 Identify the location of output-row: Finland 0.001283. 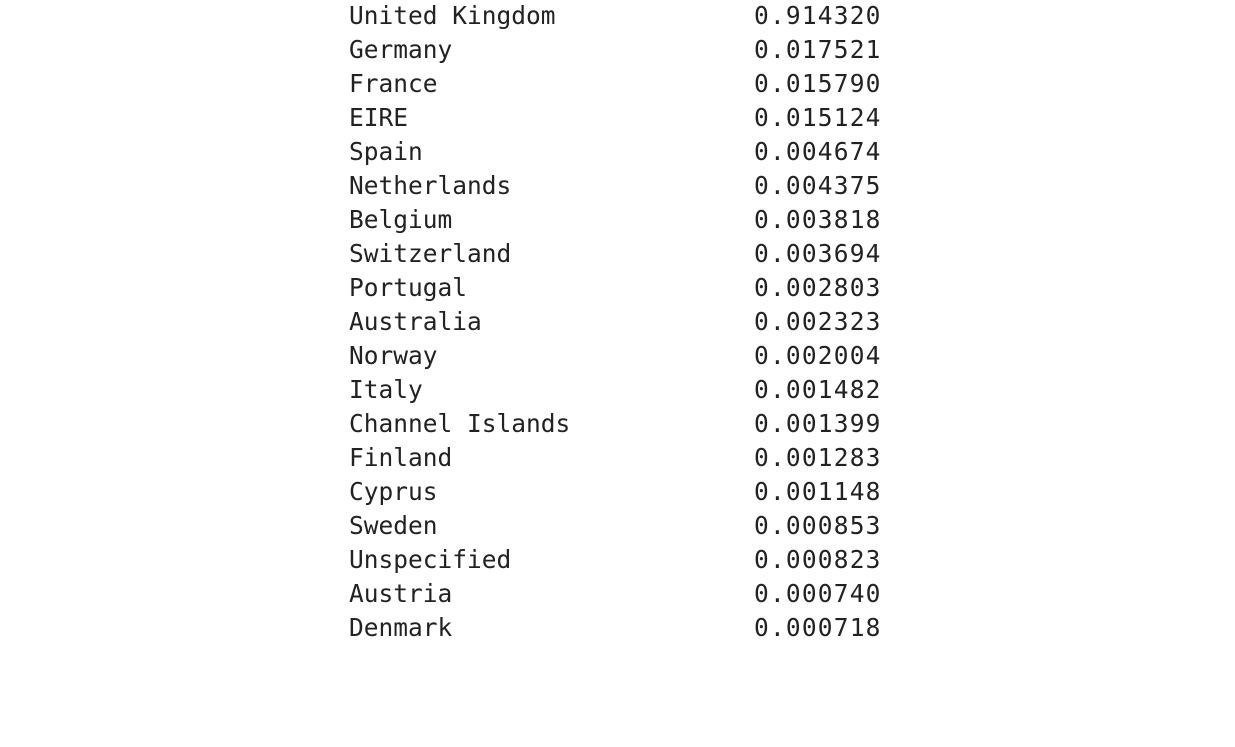
(629, 458).